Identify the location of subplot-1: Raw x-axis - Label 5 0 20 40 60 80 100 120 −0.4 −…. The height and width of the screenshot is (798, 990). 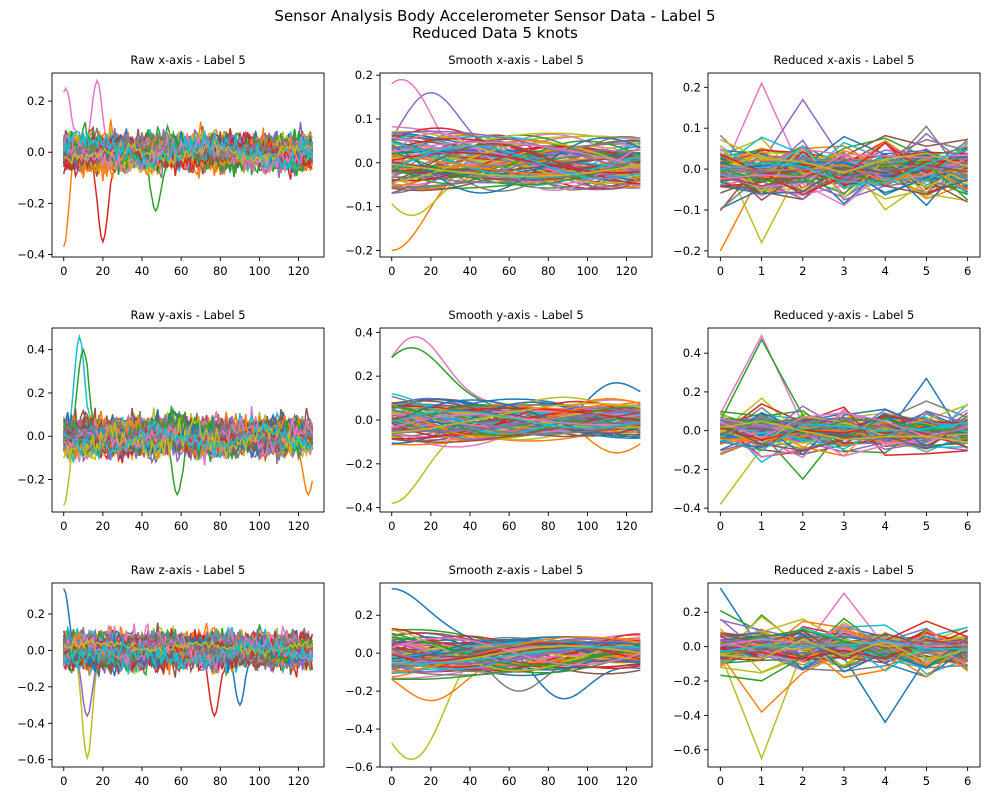
(171, 165).